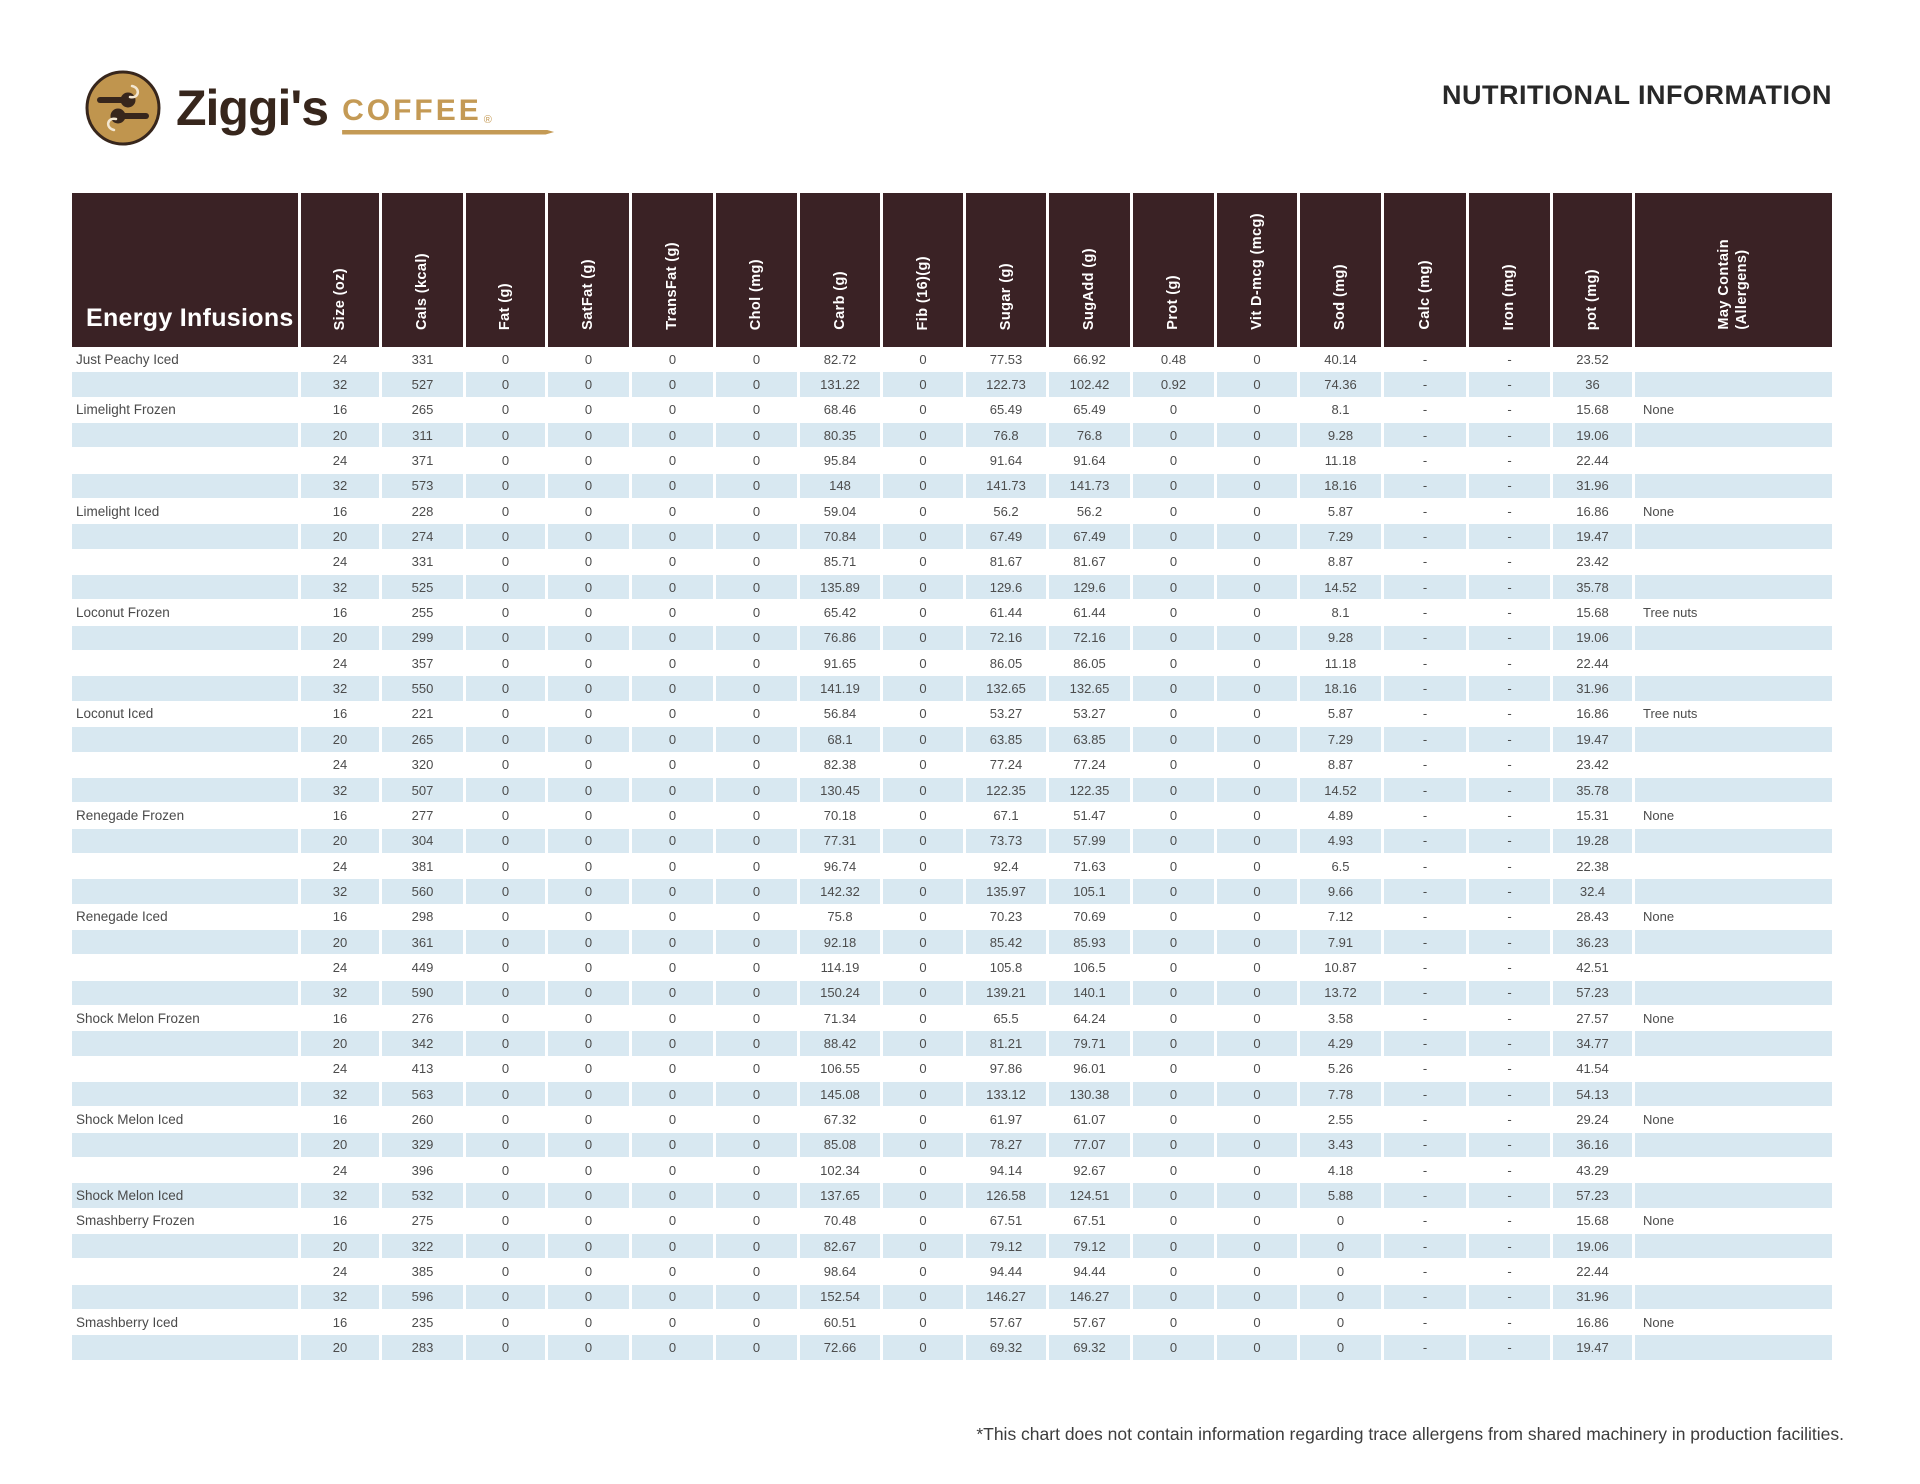  What do you see at coordinates (424, 1196) in the screenshot?
I see `value-cell: 532` at bounding box center [424, 1196].